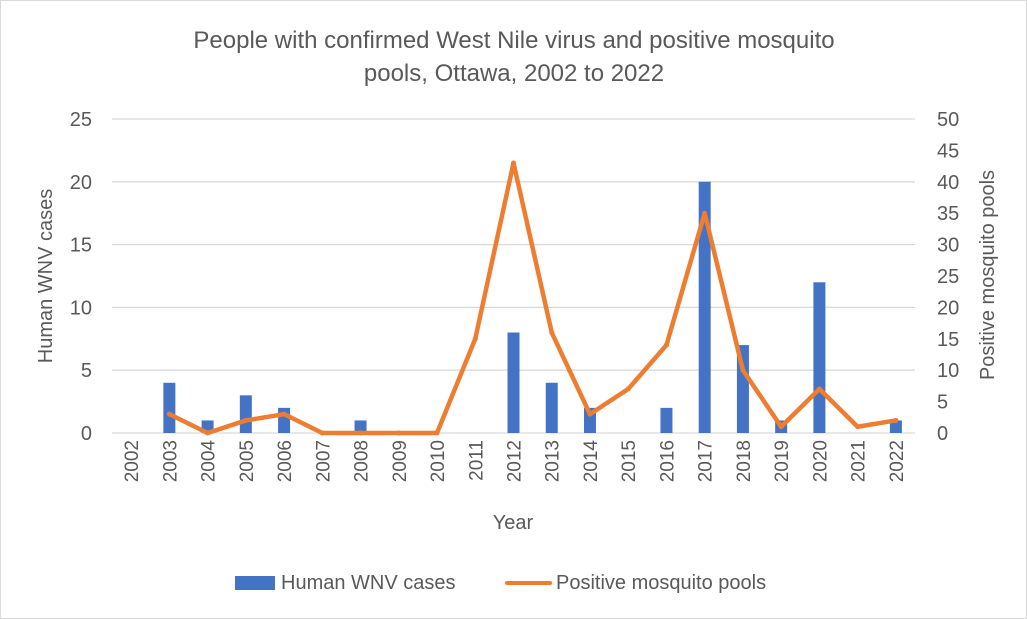  What do you see at coordinates (437, 433) in the screenshot?
I see `line-point-2010` at bounding box center [437, 433].